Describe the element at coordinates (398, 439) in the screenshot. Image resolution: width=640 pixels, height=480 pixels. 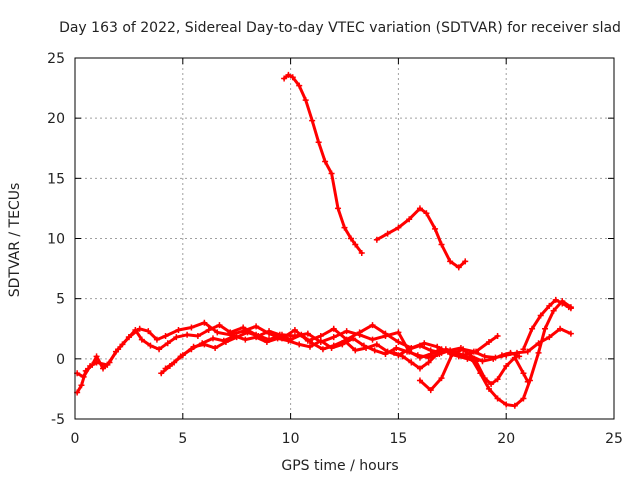
I see `x-tick-label: 15` at that location.